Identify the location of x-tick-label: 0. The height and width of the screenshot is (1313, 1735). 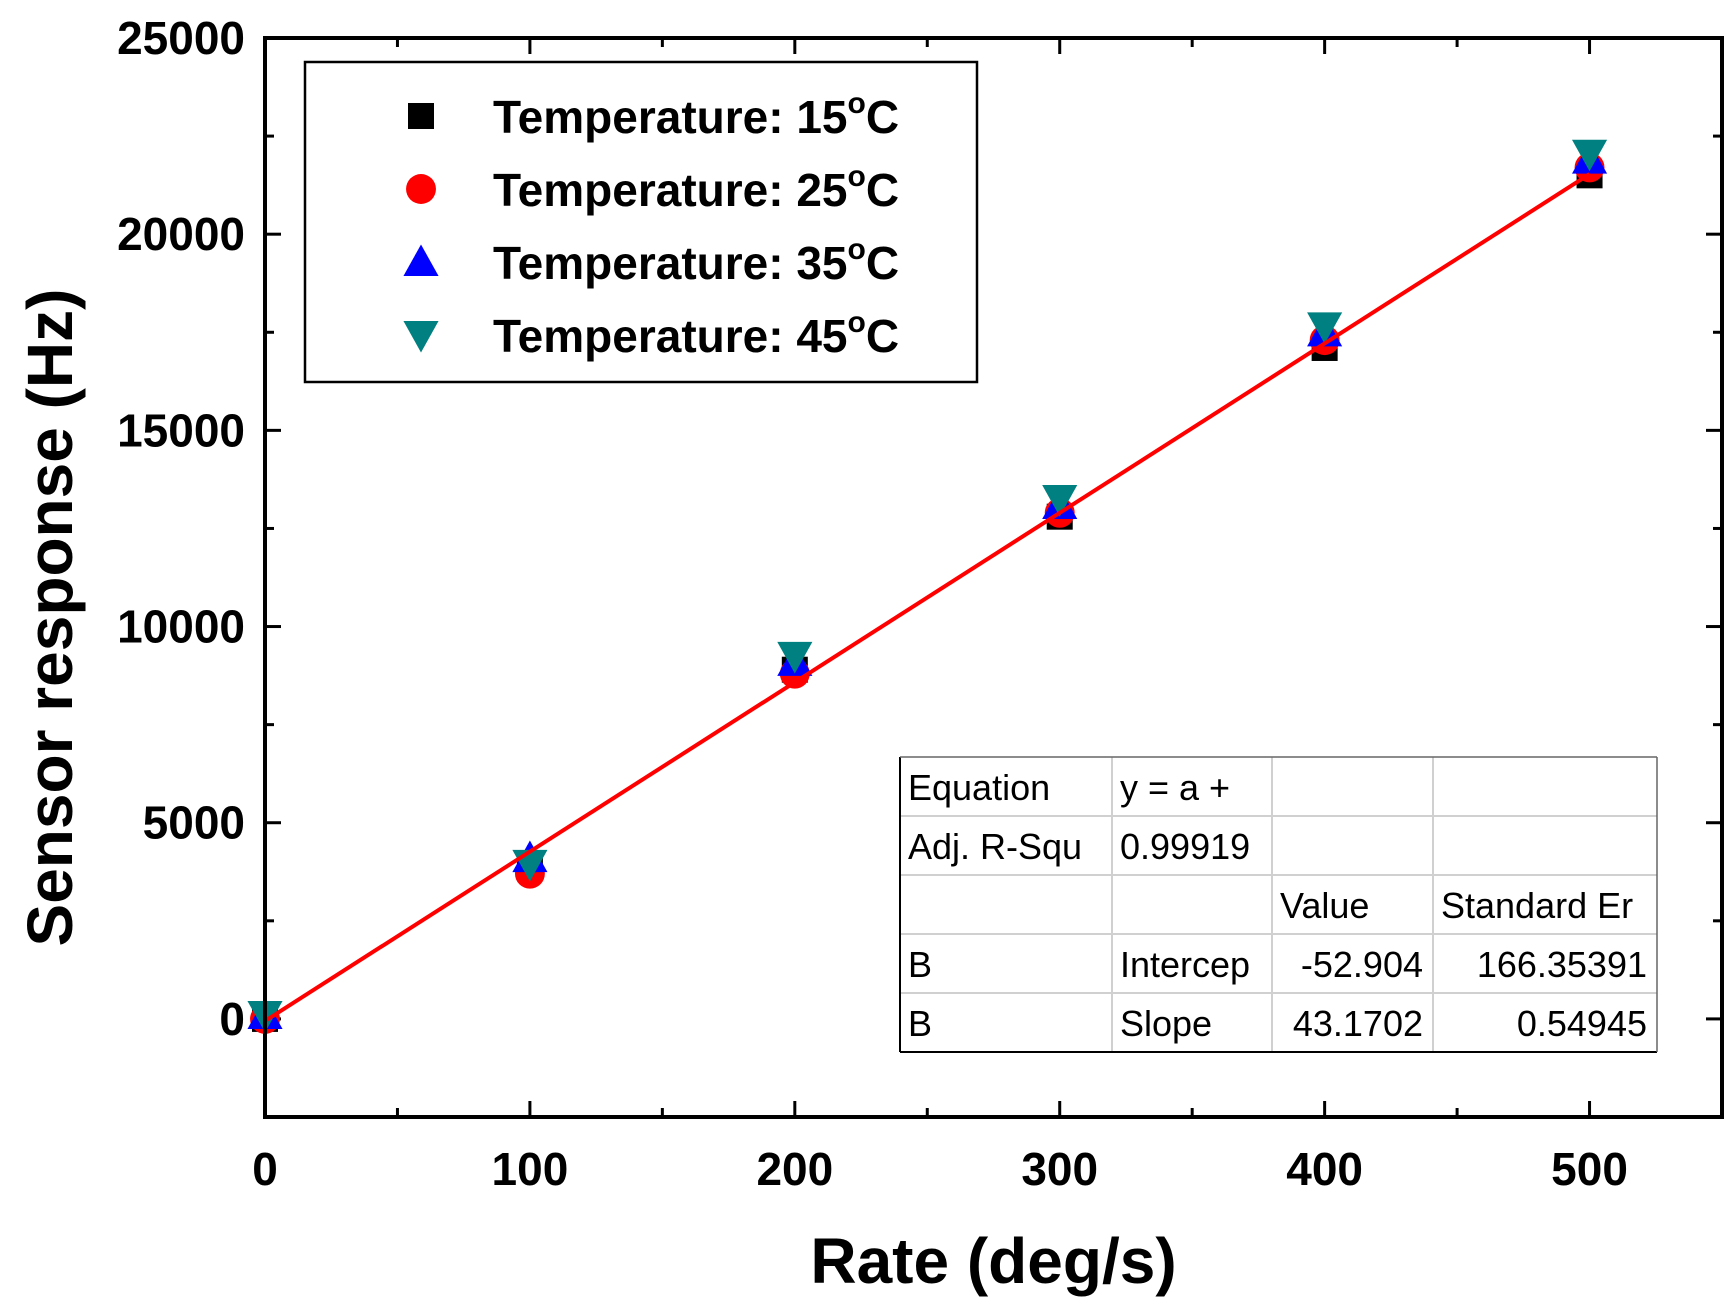
(265, 1169).